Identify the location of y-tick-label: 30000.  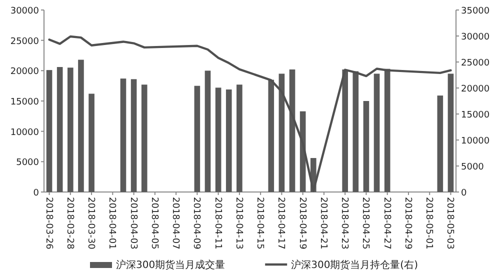
(25, 11).